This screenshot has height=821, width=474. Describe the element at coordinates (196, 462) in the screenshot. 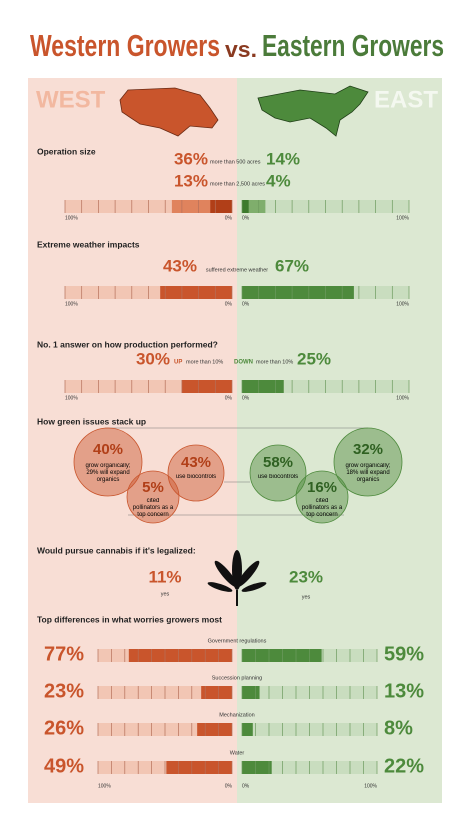

I see `bubble-value: 43%` at that location.